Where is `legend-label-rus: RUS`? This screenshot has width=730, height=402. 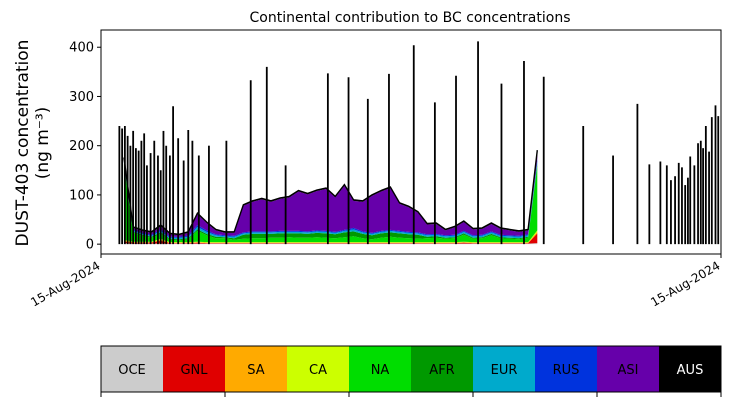
legend-label-rus: RUS is located at coordinates (566, 370).